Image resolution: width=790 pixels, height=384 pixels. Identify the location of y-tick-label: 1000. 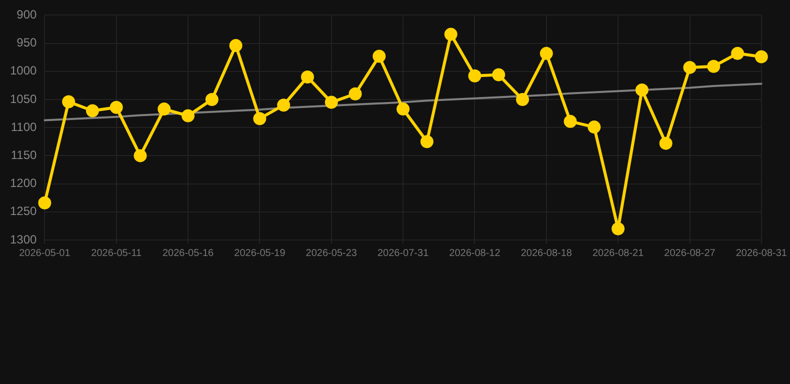
(24, 71).